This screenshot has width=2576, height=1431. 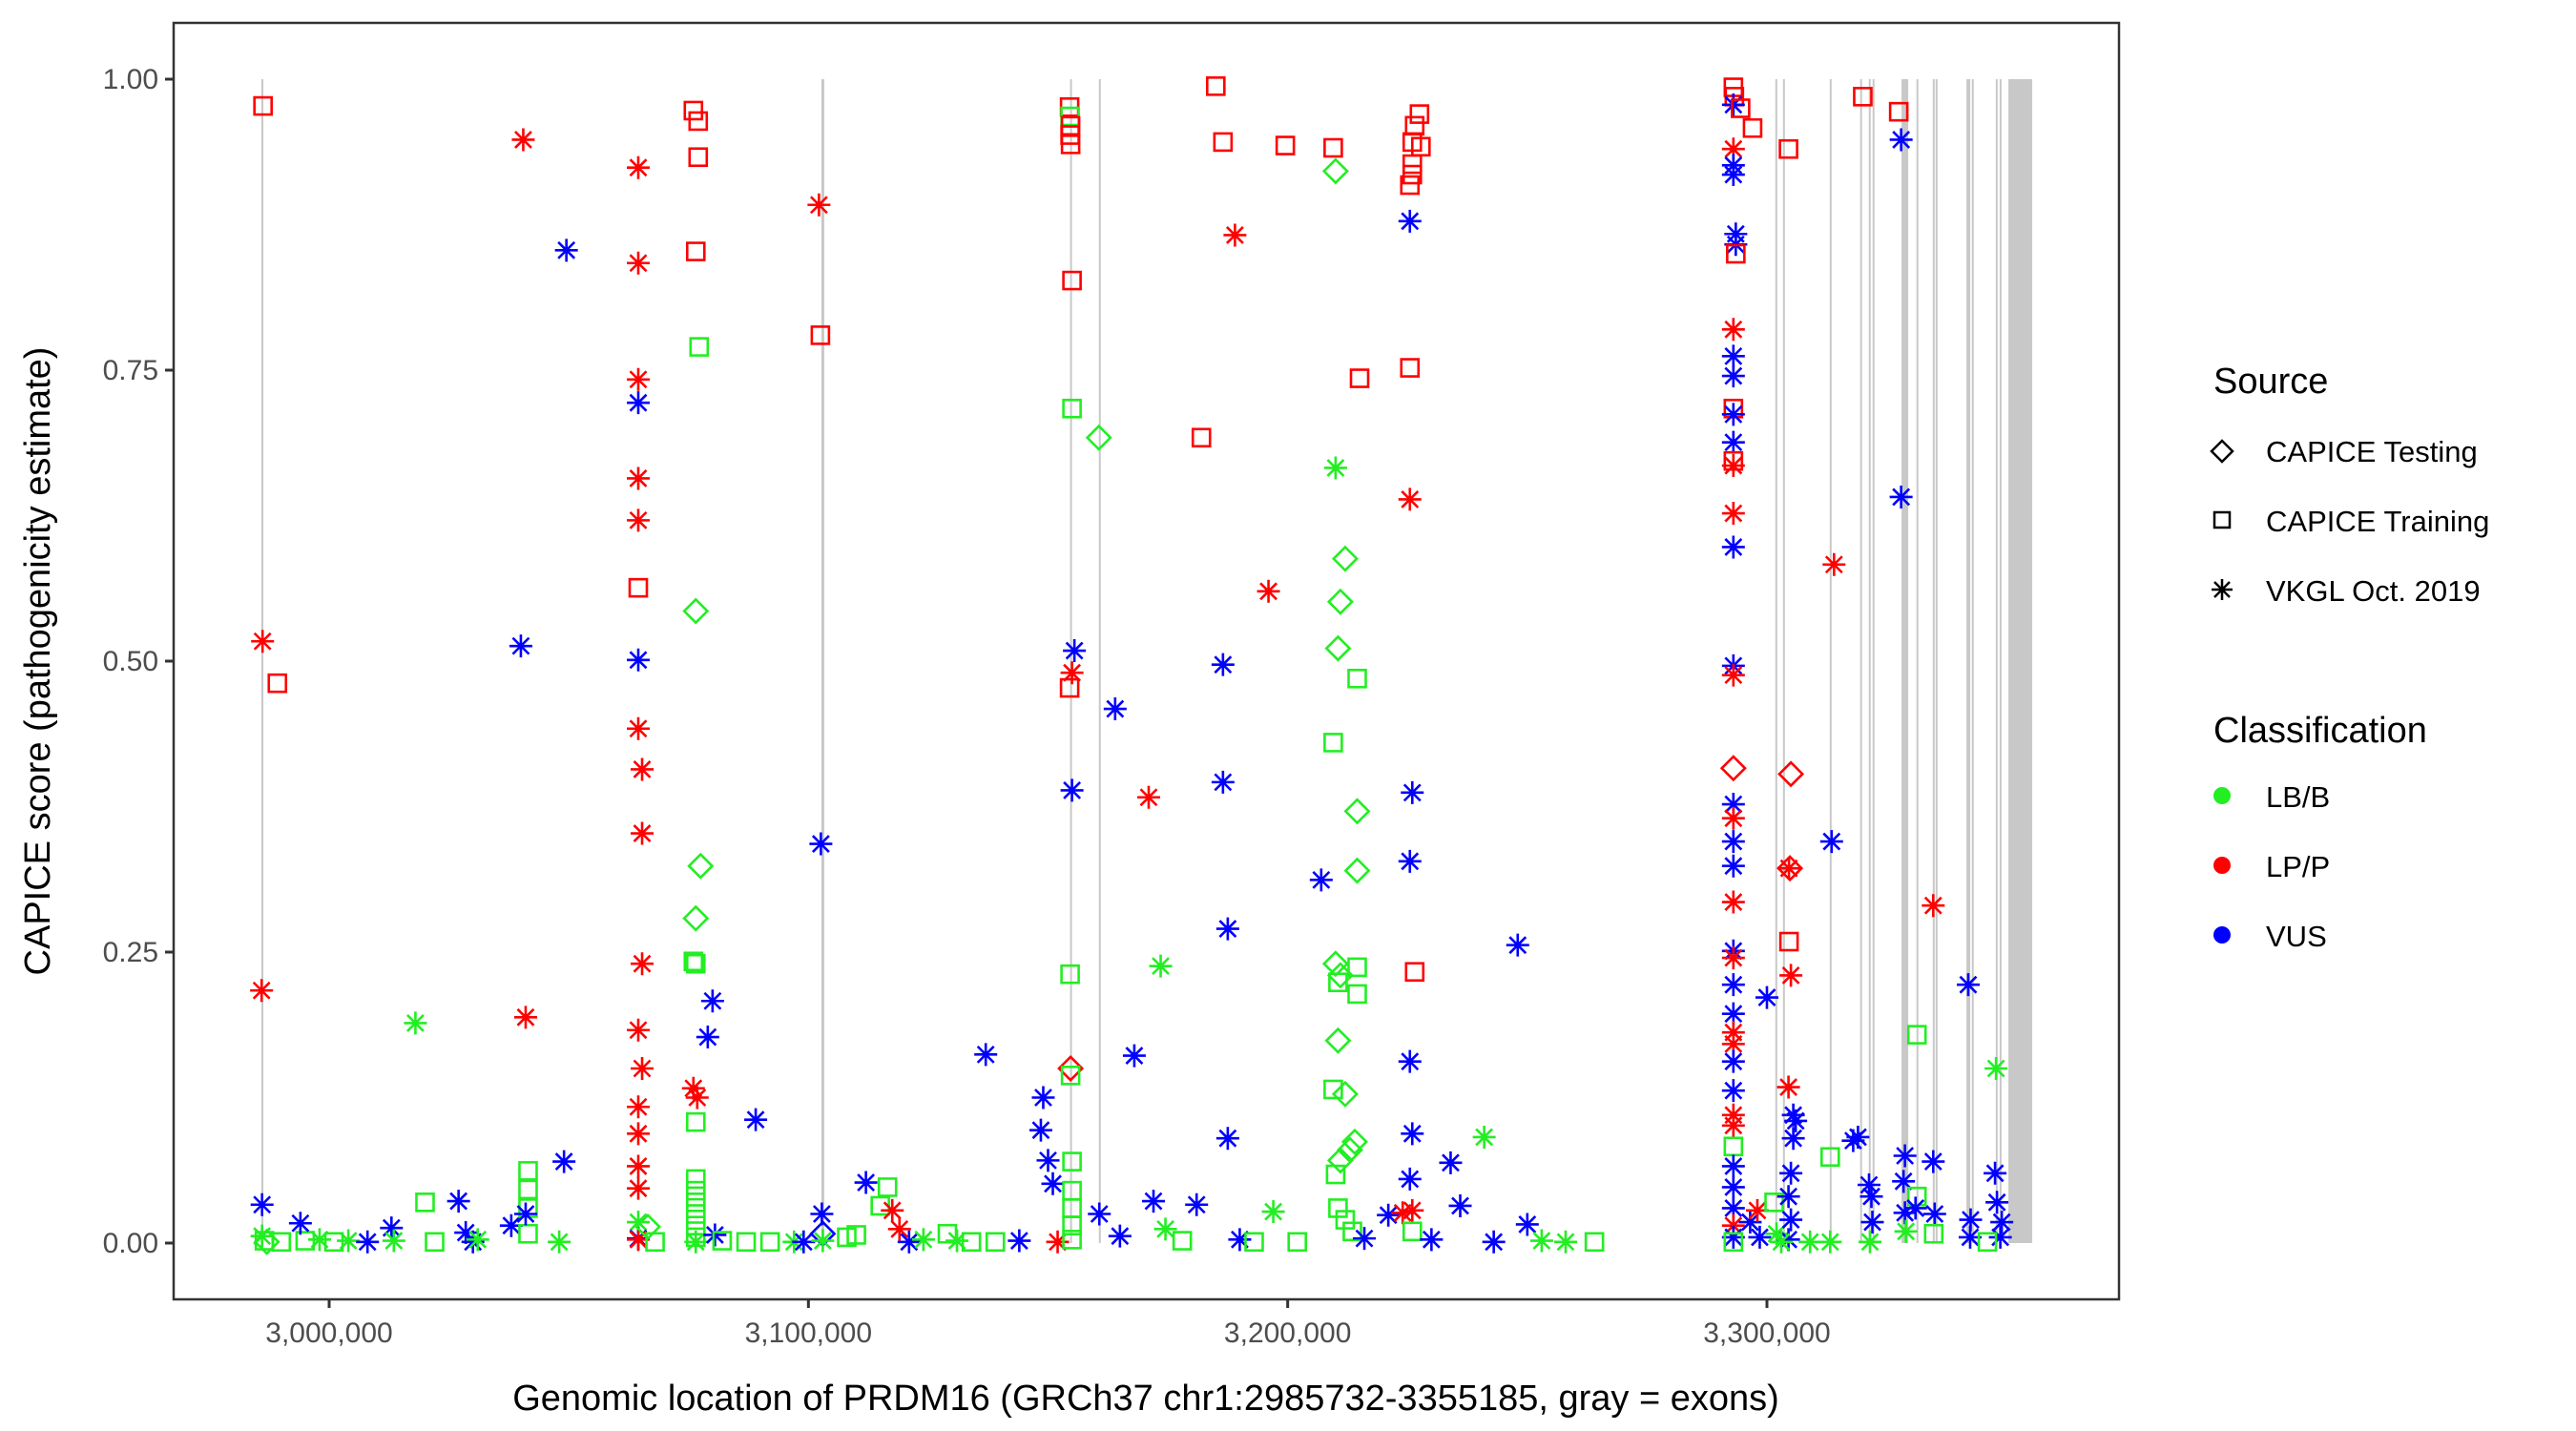 What do you see at coordinates (2222, 519) in the screenshot?
I see `square-icon` at bounding box center [2222, 519].